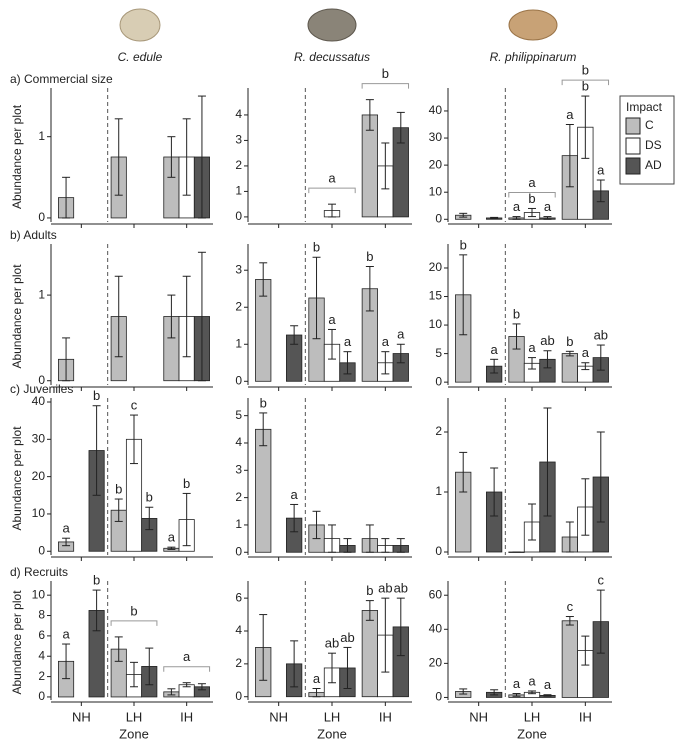 This screenshot has height=744, width=685. I want to click on species-title: R. decussatus, so click(332, 57).